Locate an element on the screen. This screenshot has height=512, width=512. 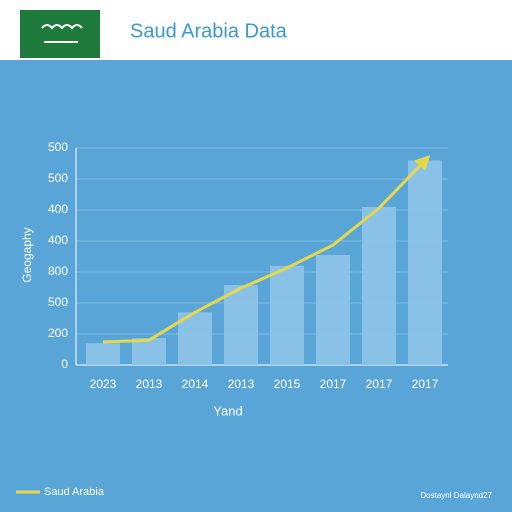
x-tick-label: 2015 is located at coordinates (287, 384).